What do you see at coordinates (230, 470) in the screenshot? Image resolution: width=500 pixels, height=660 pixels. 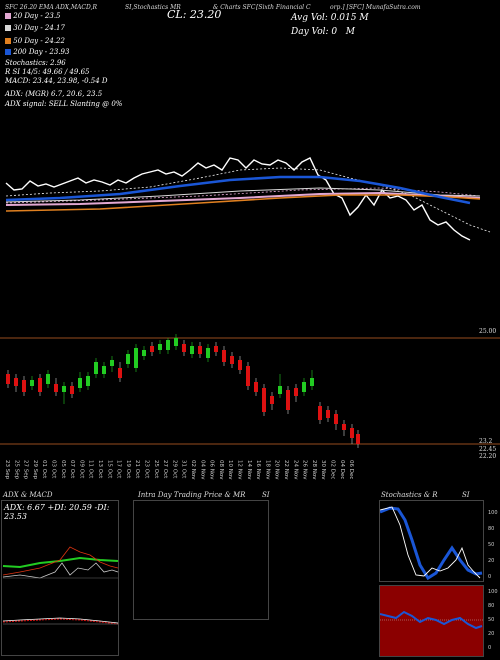 I see `x-date-label: 10 Nov` at bounding box center [230, 470].